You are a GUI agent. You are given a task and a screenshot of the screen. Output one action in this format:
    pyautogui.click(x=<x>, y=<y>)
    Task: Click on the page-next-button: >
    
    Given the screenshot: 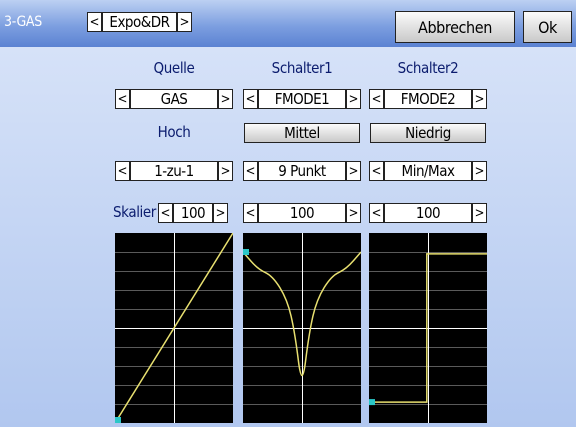 What is the action you would take?
    pyautogui.click(x=184, y=22)
    